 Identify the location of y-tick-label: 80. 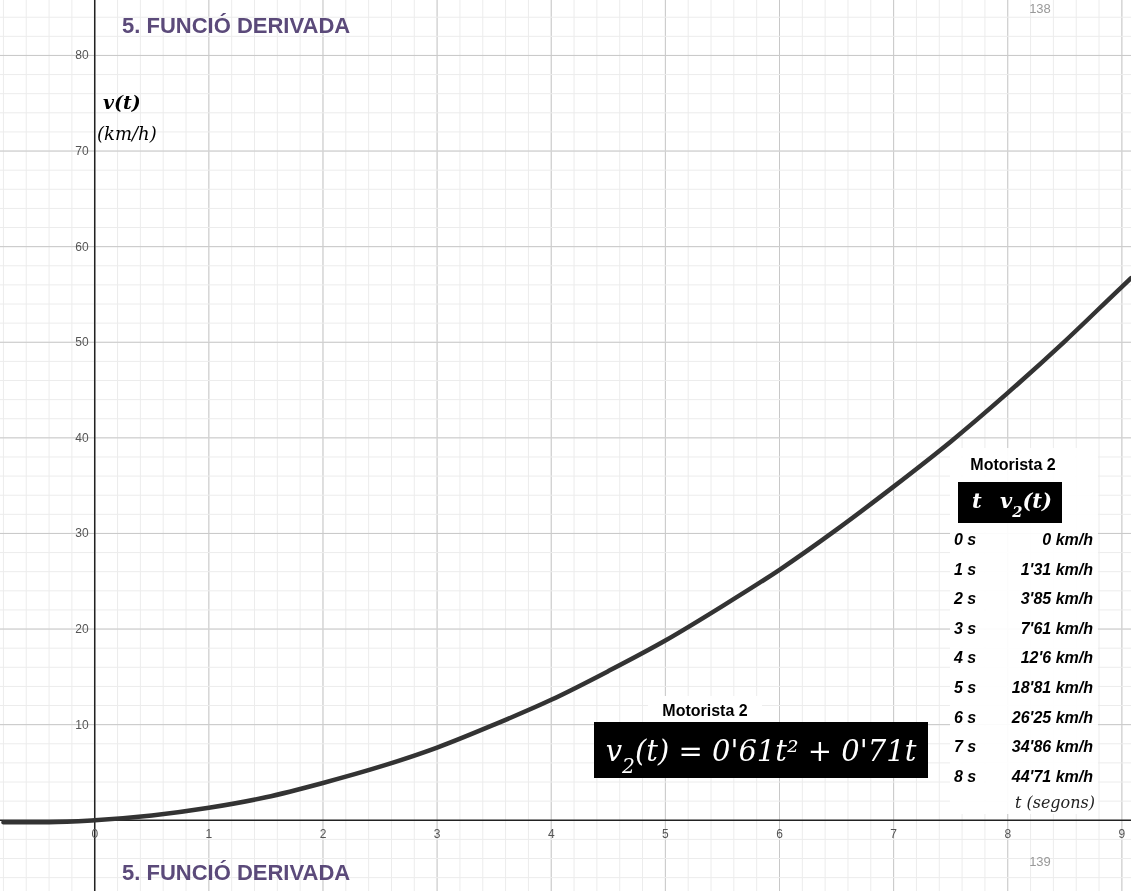
(82, 55).